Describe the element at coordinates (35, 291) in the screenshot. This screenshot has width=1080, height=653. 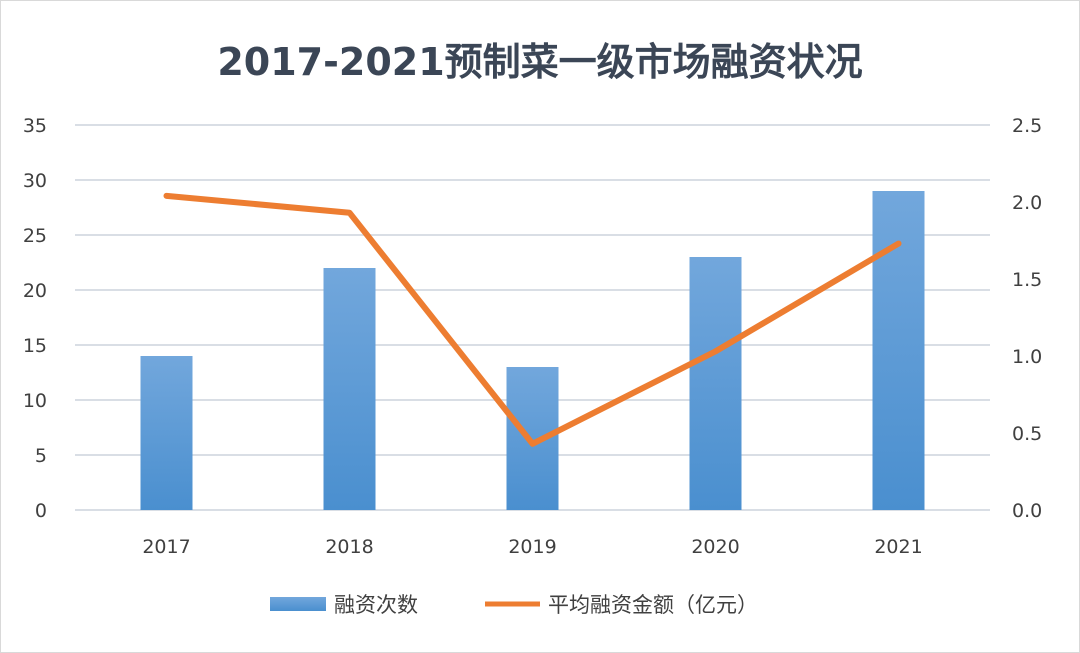
I see `left-tick-label: 20` at that location.